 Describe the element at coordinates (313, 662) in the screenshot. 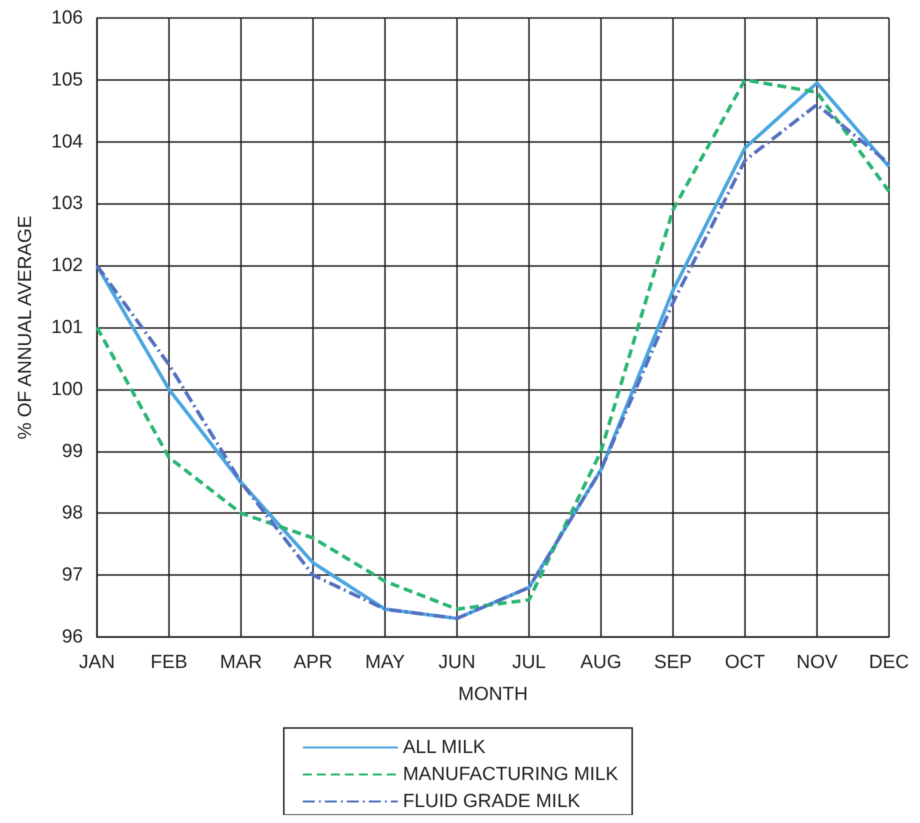

I see `x-tick-label: APR` at that location.